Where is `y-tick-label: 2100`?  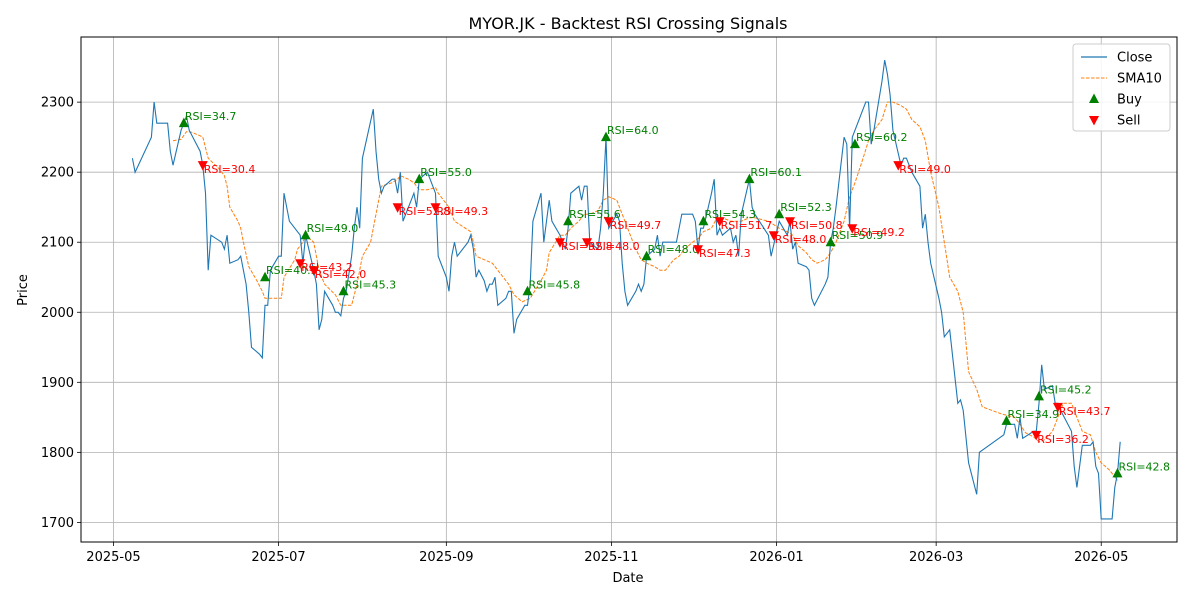 y-tick-label: 2100 is located at coordinates (57, 243).